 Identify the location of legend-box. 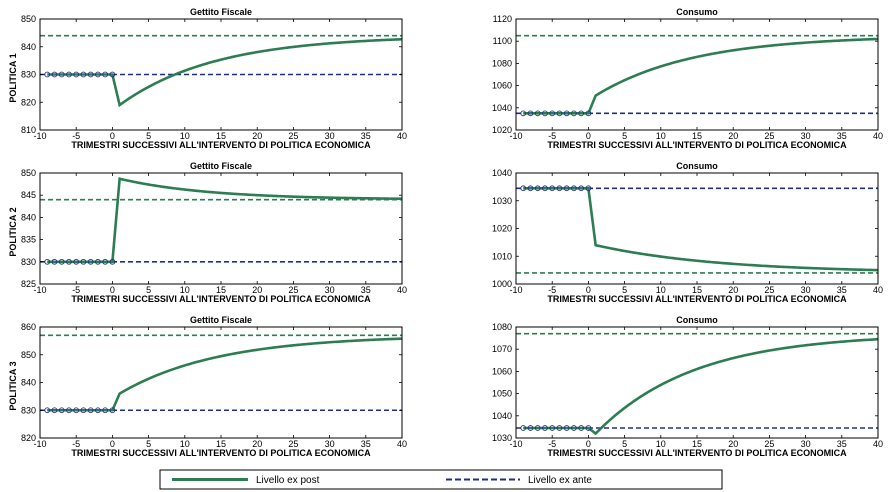
(441, 479).